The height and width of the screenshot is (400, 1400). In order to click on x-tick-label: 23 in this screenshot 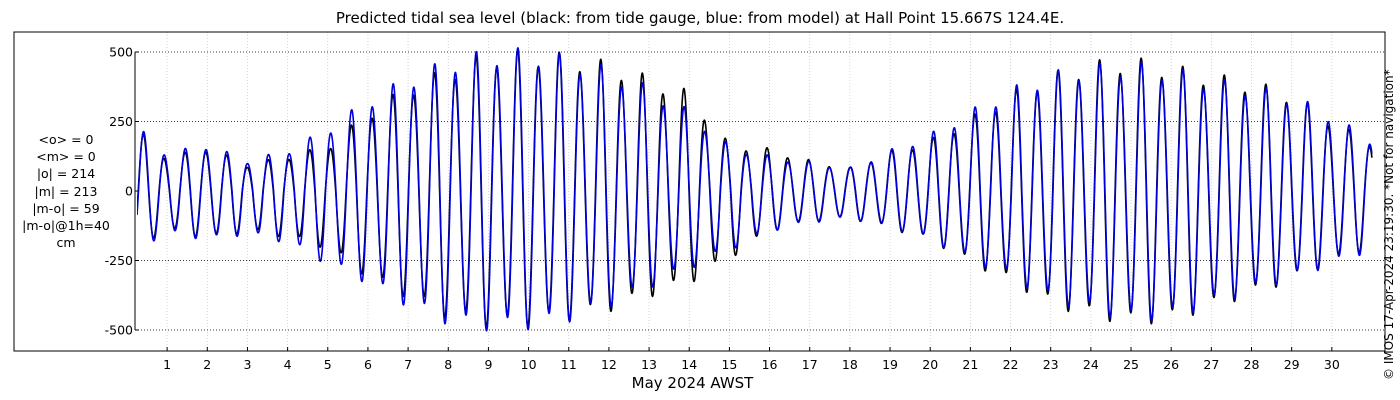, I will do `click(1051, 364)`.